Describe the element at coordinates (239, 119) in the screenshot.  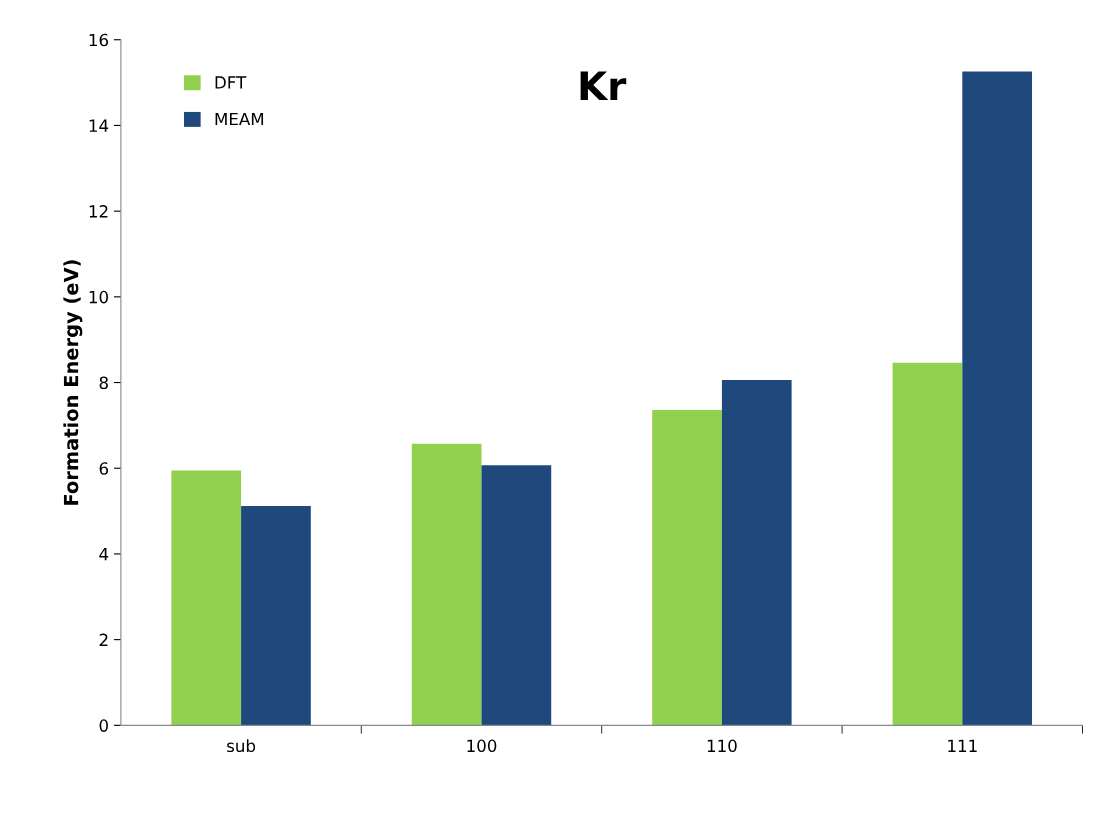
I see `legend-label: MEAM` at that location.